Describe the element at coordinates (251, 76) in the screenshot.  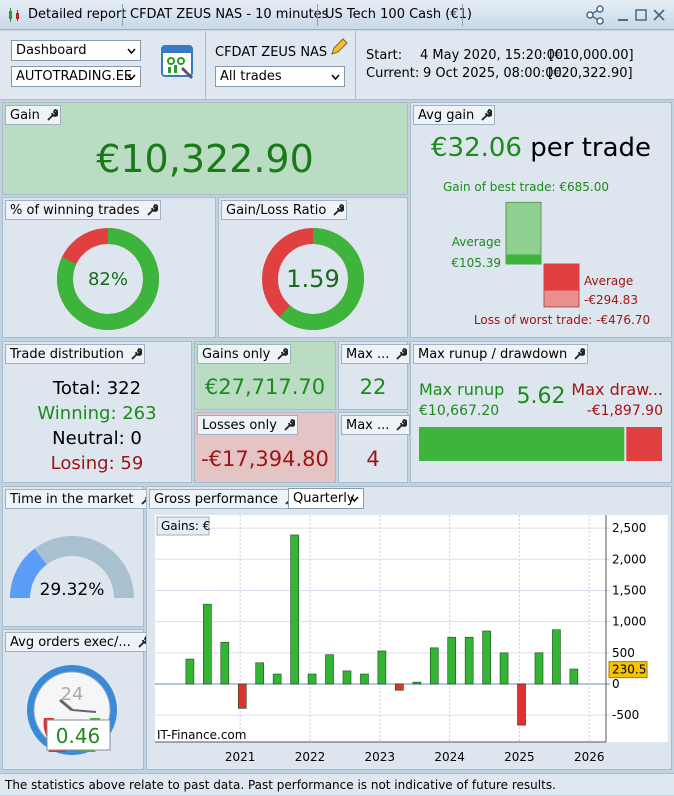
I see `select-text: All trades` at that location.